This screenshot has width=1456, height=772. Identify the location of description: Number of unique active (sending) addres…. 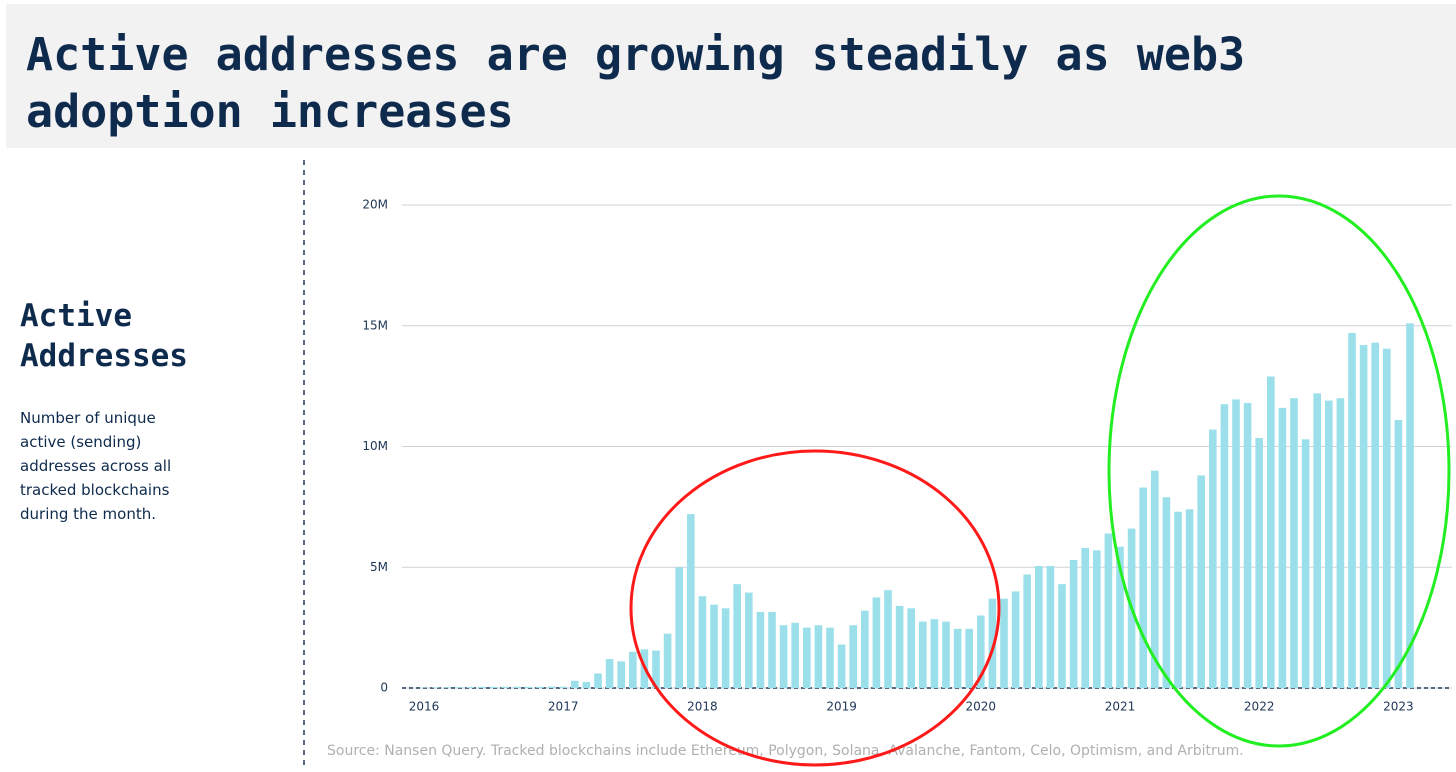
(96, 466).